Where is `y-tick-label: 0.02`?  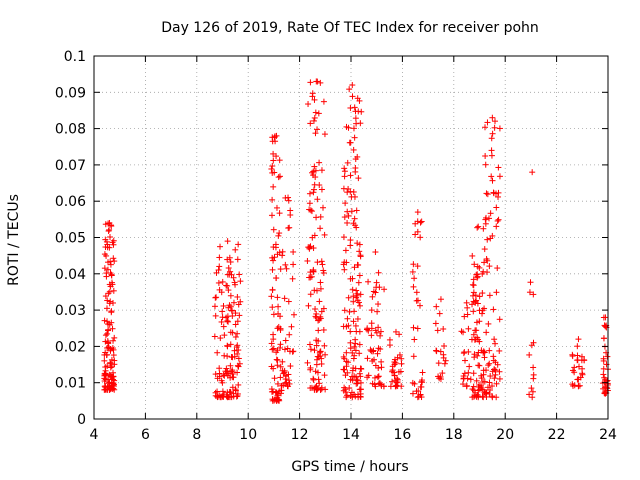 y-tick-label: 0.02 is located at coordinates (70, 347).